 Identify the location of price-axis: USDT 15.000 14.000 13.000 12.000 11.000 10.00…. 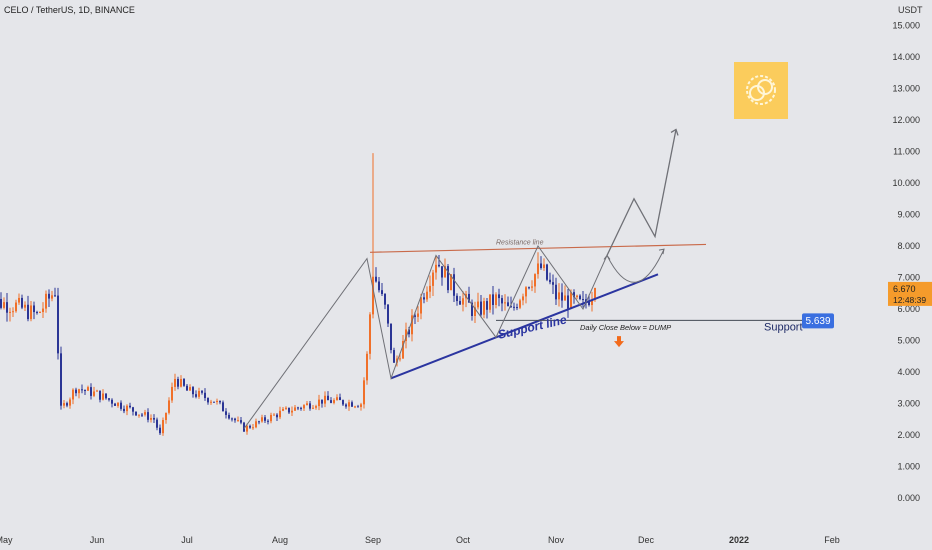
(907, 254).